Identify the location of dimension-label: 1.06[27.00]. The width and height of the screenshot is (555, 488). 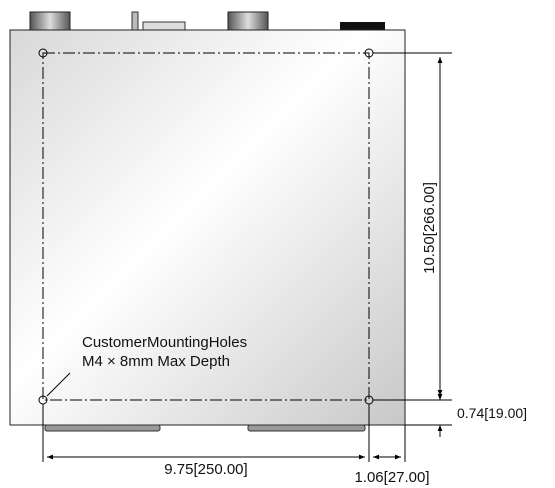
(391, 477).